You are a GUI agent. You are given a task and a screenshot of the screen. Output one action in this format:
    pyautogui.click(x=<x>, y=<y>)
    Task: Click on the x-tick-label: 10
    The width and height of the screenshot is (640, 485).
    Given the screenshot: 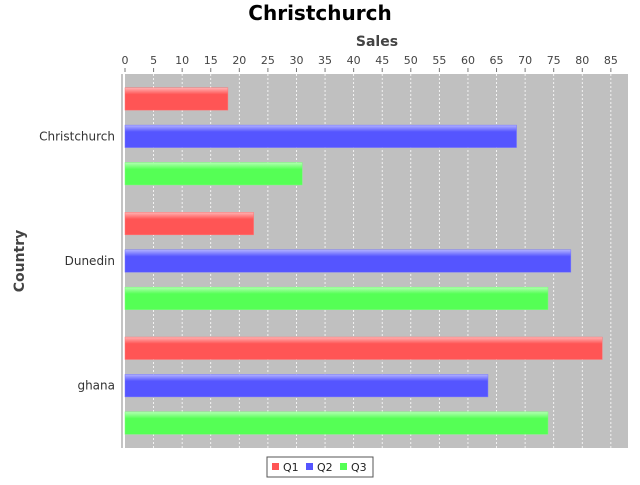 What is the action you would take?
    pyautogui.click(x=182, y=60)
    